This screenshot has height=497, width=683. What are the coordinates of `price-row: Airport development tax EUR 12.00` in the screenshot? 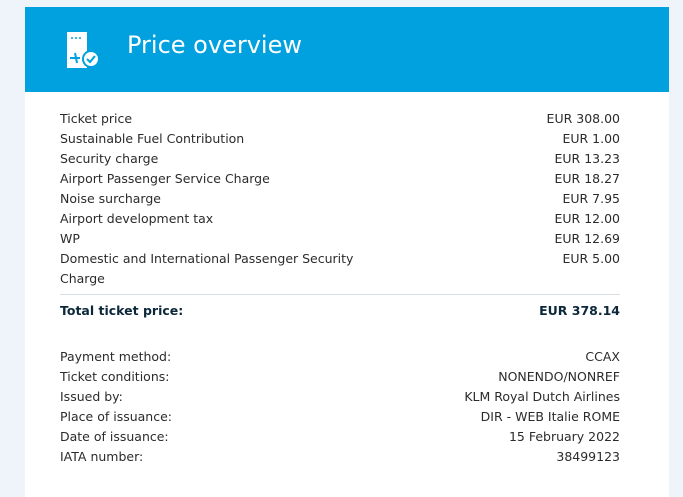 It's located at (340, 219).